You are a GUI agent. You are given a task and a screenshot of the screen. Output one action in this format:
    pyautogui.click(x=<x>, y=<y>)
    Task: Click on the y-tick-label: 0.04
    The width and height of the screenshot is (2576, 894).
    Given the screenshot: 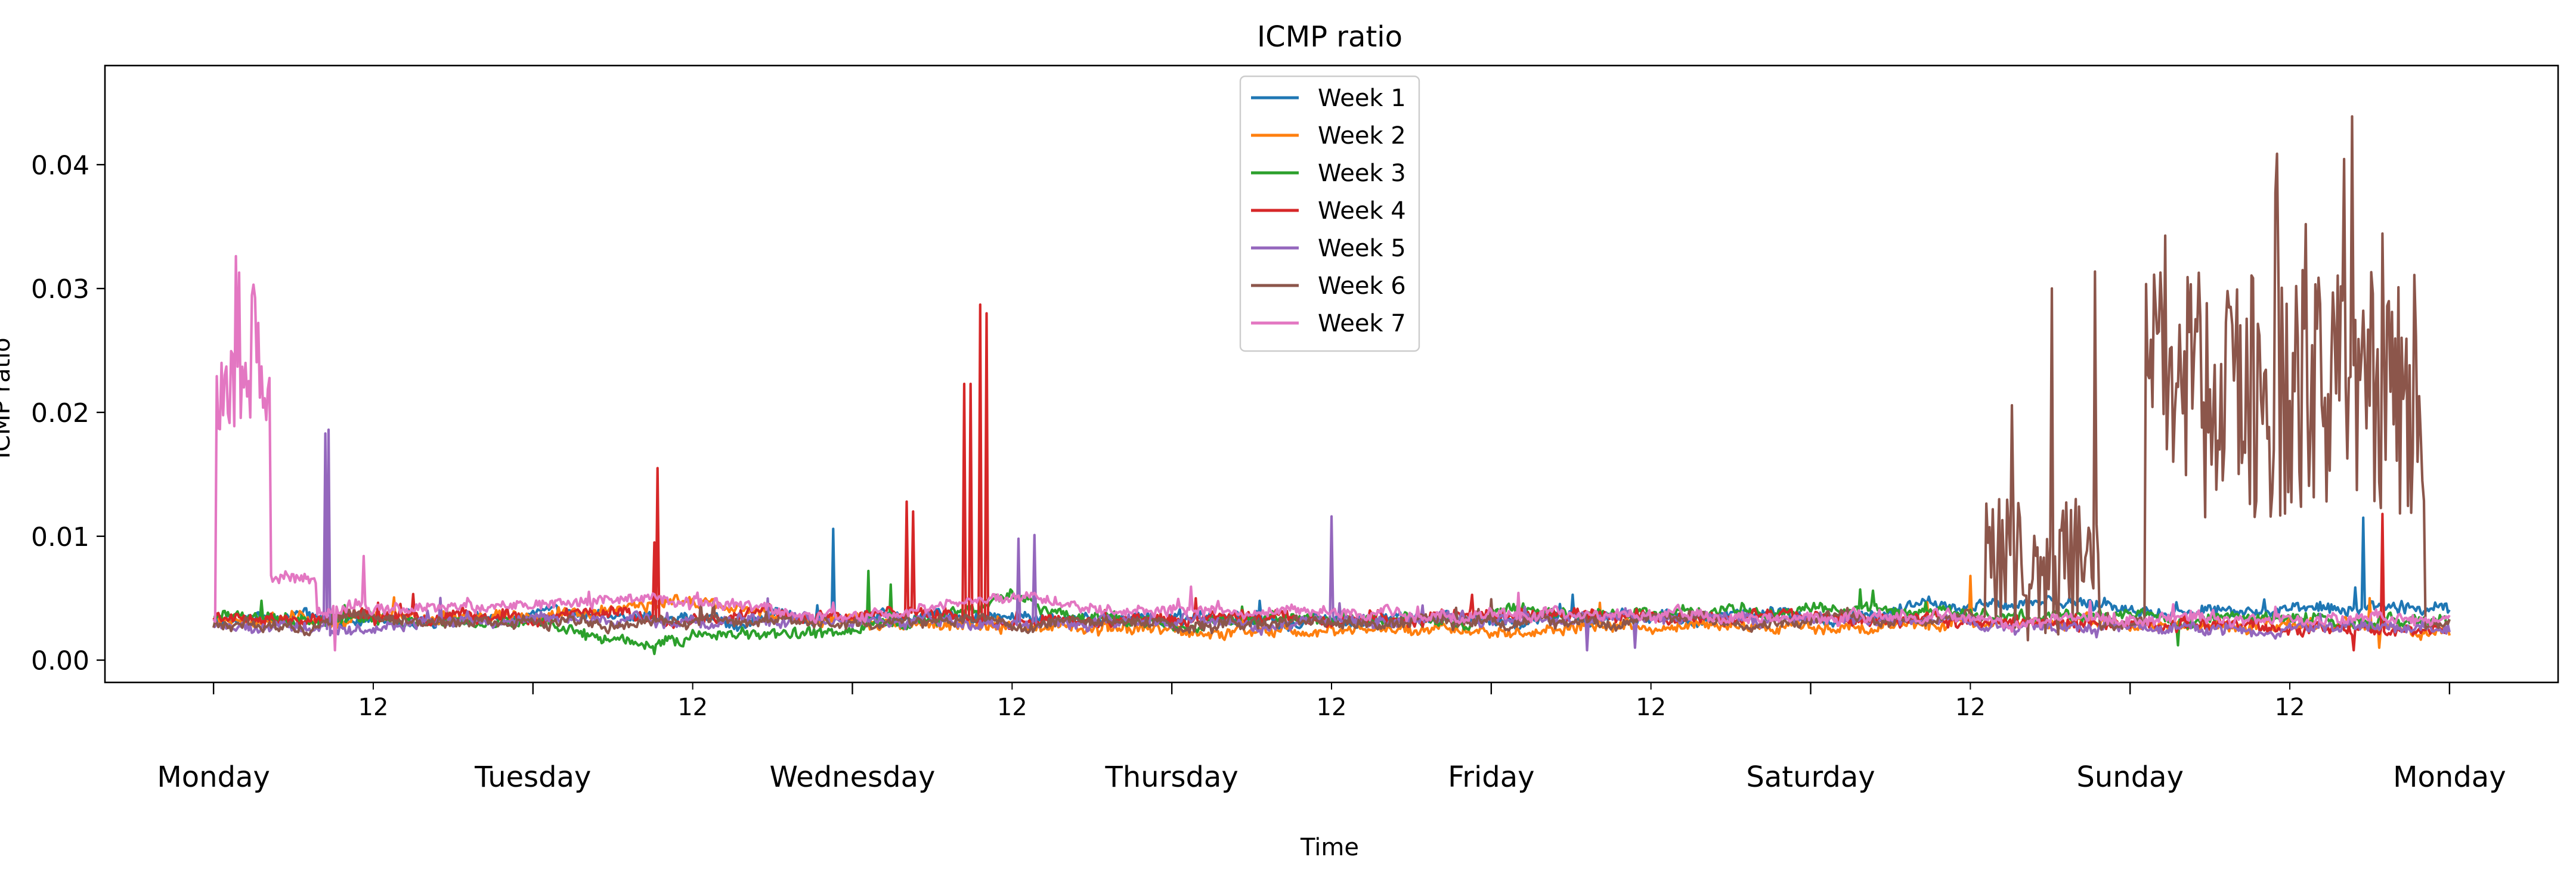 What is the action you would take?
    pyautogui.click(x=60, y=165)
    